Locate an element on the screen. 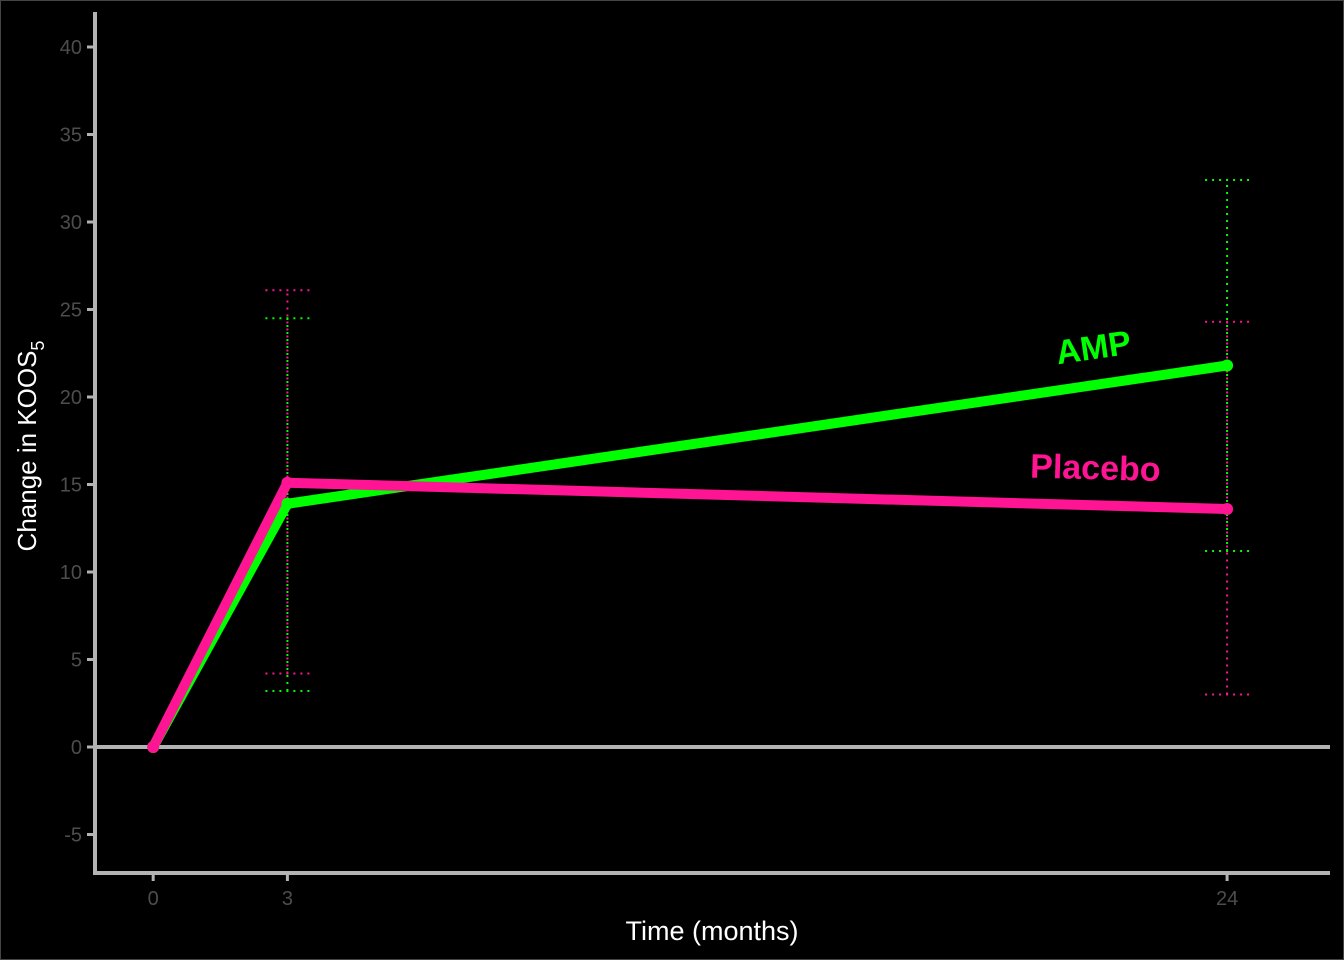  y-tick-label: 20 is located at coordinates (71, 398).